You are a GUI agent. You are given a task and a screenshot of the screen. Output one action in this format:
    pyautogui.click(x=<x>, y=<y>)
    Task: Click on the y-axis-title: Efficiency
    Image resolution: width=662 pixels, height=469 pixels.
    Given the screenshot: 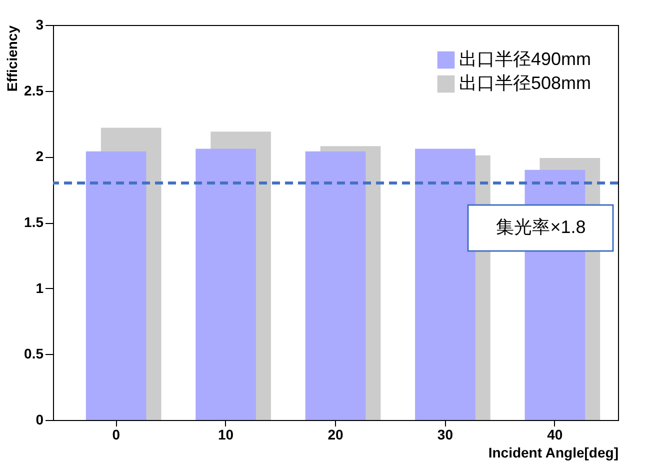 What is the action you would take?
    pyautogui.click(x=12, y=58)
    